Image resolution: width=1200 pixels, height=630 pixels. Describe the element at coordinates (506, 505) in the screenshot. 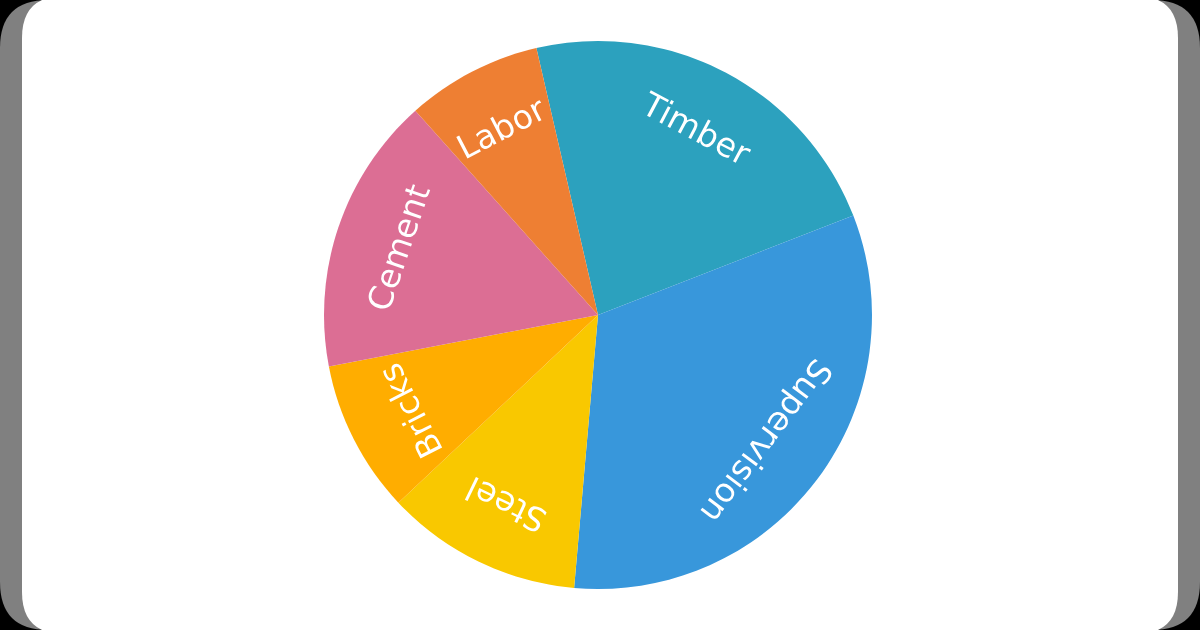

I see `slice-label: Steel` at that location.